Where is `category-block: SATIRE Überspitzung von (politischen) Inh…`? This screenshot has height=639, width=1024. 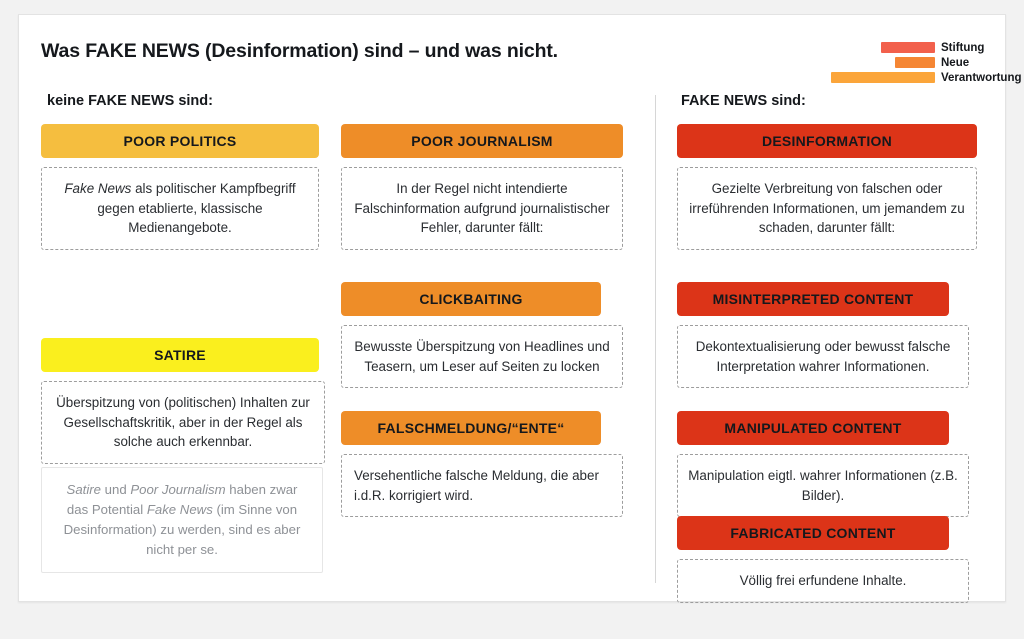
category-block: SATIRE Überspitzung von (politischen) Inh… is located at coordinates (183, 401).